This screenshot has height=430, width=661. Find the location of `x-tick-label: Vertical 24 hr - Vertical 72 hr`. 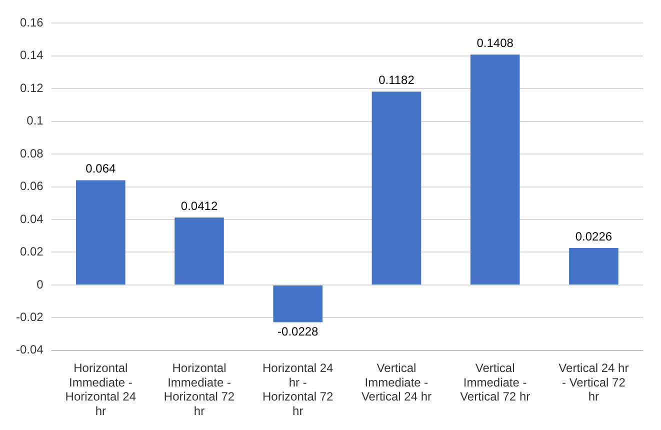

x-tick-label: Vertical 24 hr - Vertical 72 hr is located at coordinates (593, 382).